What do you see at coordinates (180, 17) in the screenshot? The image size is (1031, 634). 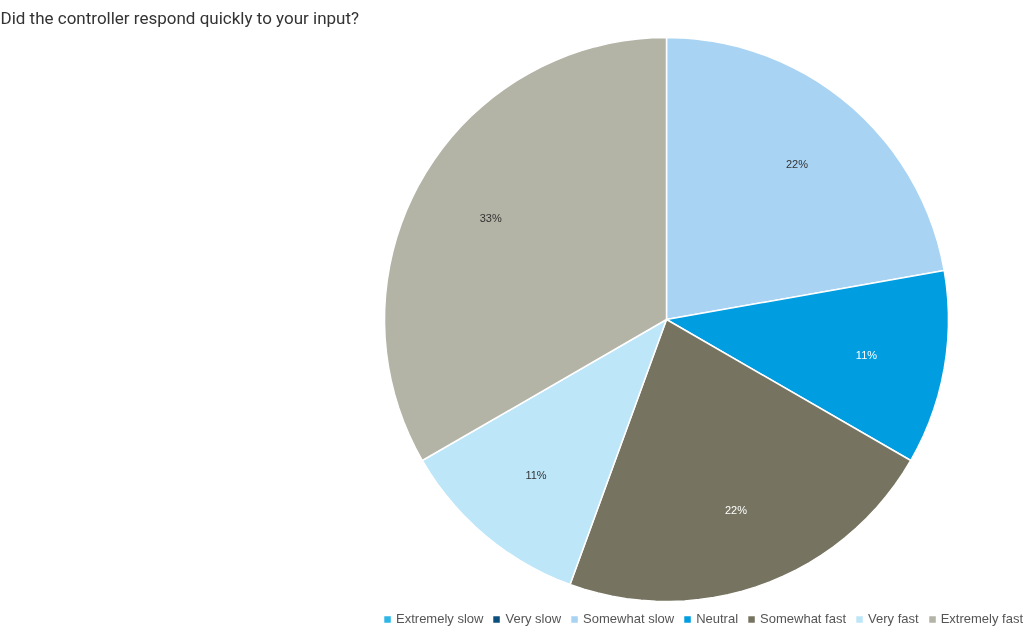 I see `text: Did the controller respond quickly to your input?` at bounding box center [180, 17].